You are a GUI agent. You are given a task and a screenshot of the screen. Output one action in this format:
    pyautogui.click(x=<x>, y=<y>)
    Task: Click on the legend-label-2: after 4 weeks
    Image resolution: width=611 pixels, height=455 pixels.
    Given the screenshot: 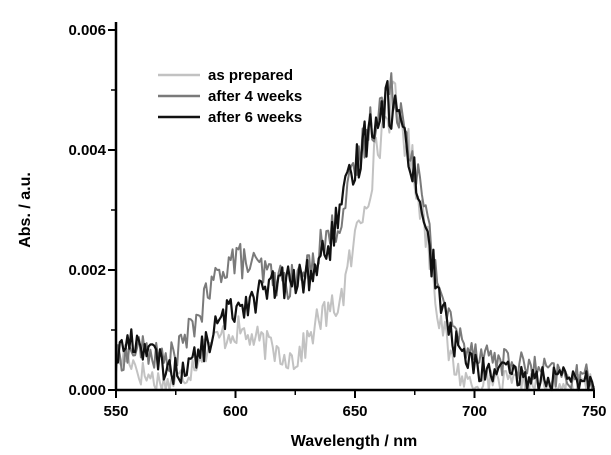 What is the action you would take?
    pyautogui.click(x=255, y=96)
    